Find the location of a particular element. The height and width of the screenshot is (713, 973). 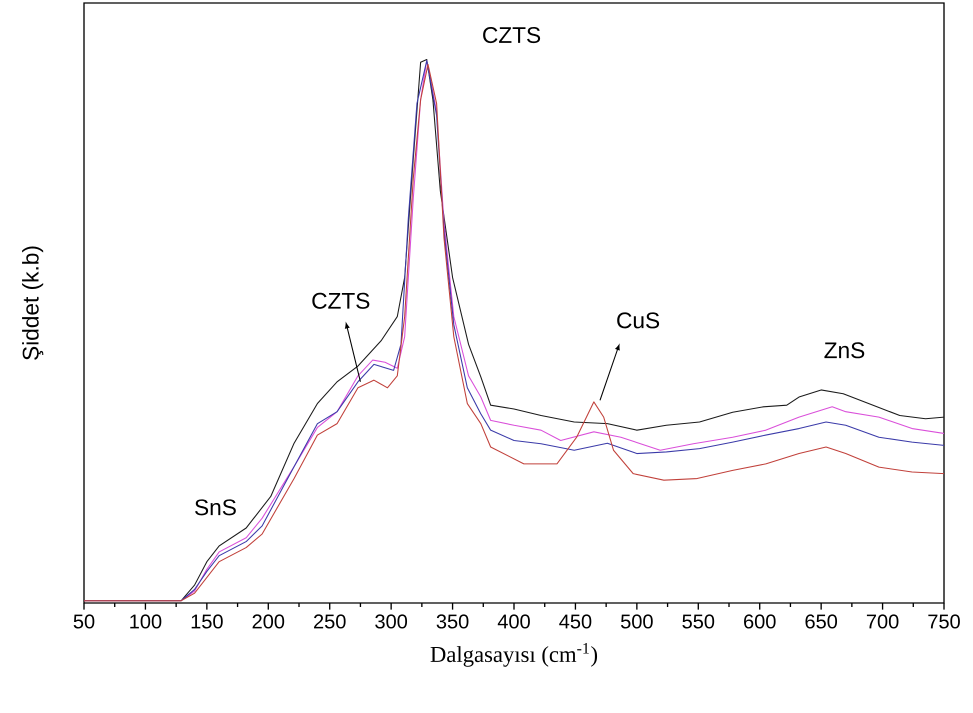

x-tick-label: 500 is located at coordinates (636, 621).